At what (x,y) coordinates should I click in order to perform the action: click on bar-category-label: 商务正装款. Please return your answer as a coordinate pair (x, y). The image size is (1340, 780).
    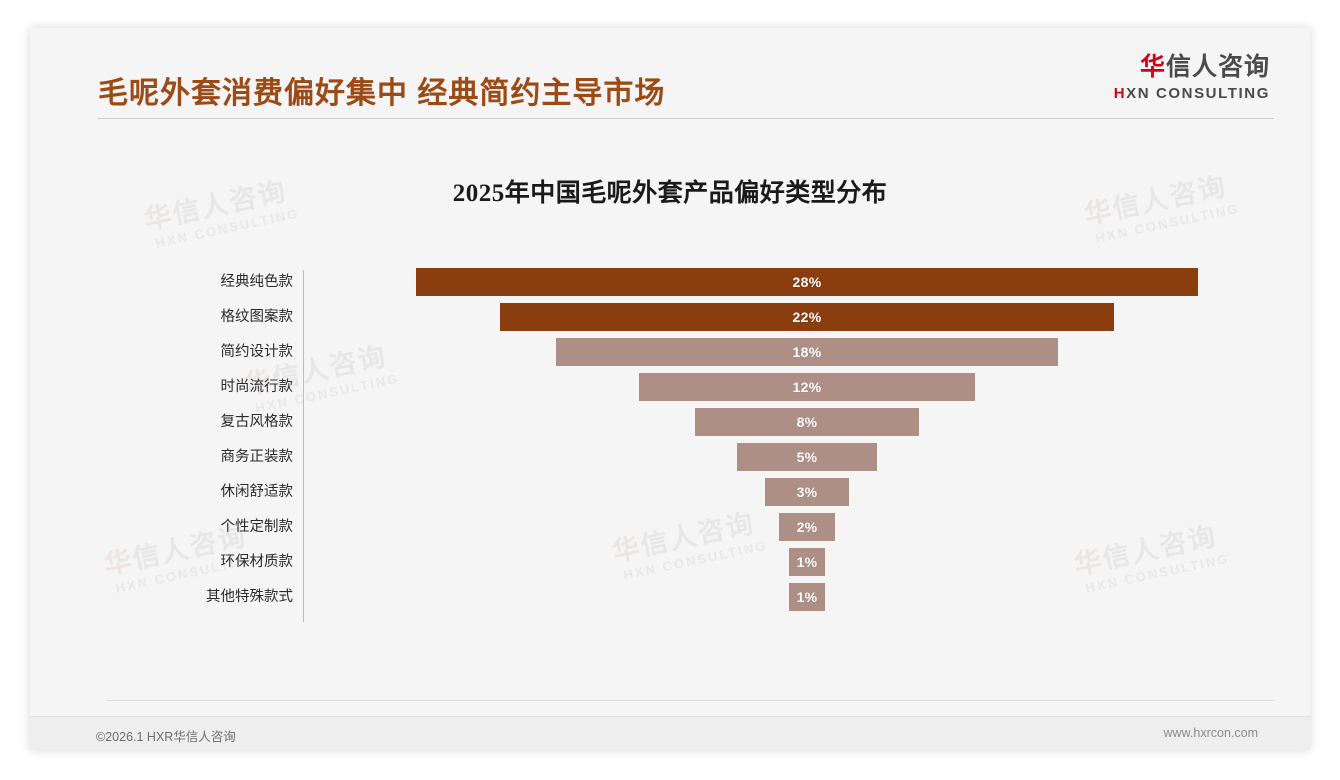
    Looking at the image, I should click on (257, 457).